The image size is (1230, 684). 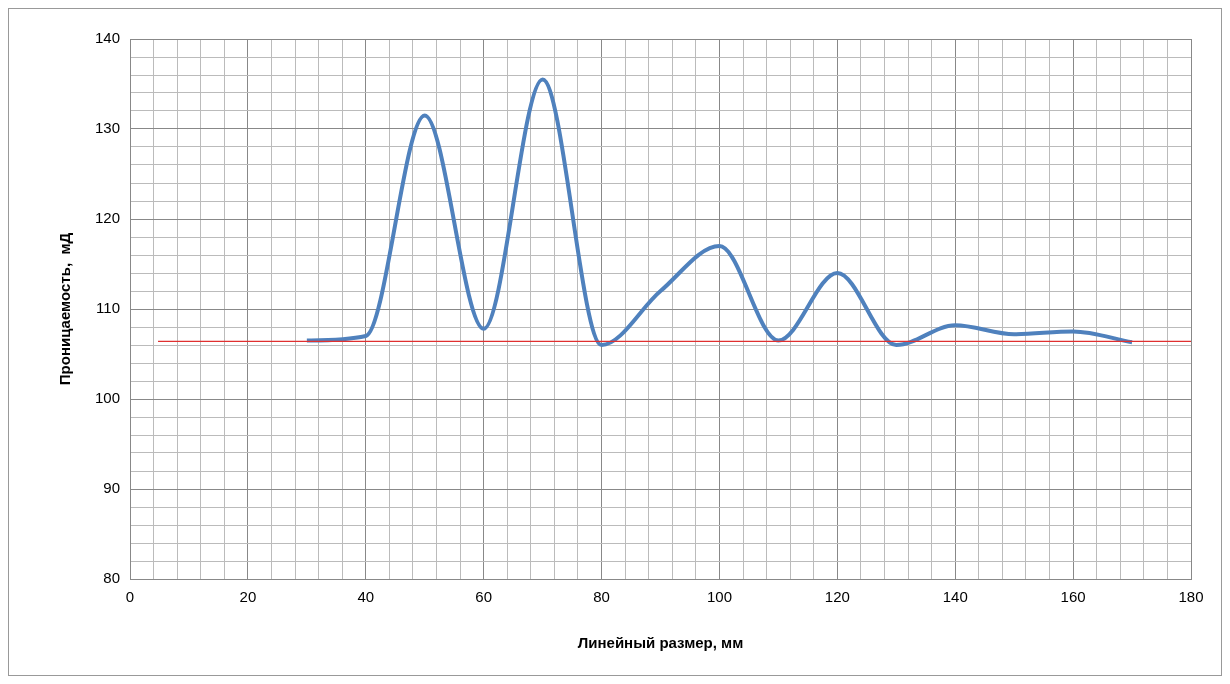 What do you see at coordinates (112, 488) in the screenshot?
I see `y-tick-label: 90` at bounding box center [112, 488].